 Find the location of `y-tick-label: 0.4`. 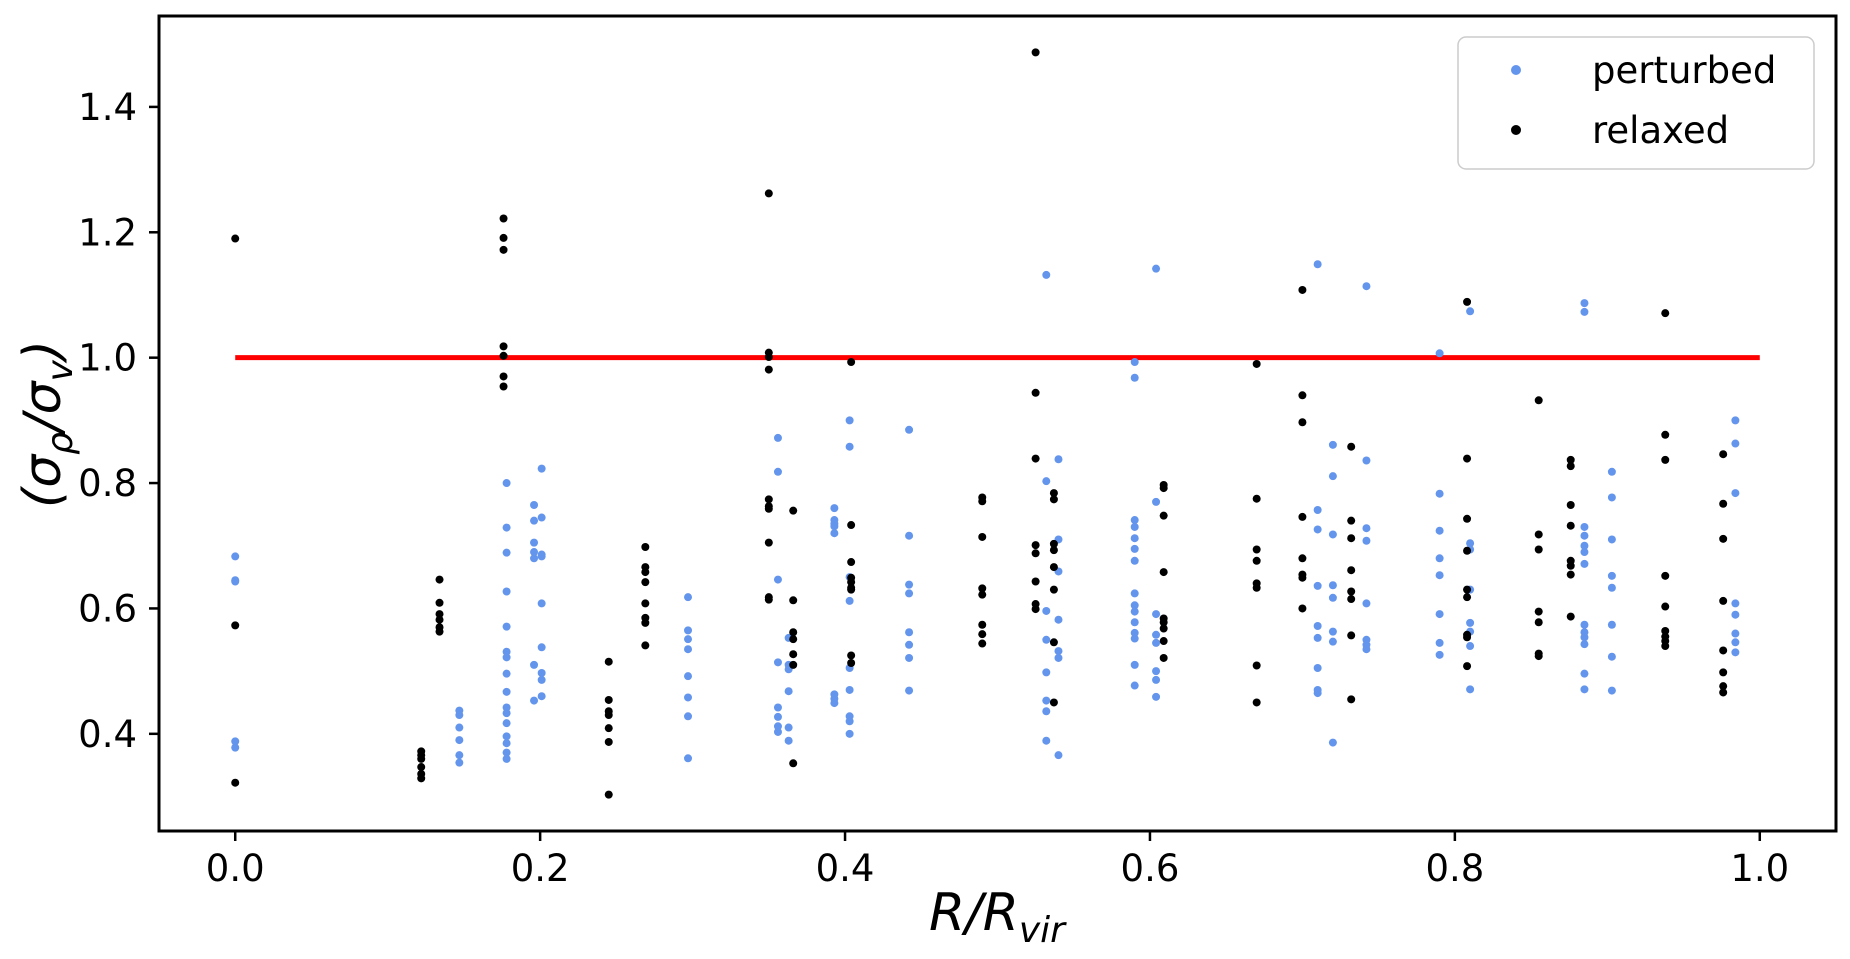

y-tick-label: 0.4 is located at coordinates (107, 734).